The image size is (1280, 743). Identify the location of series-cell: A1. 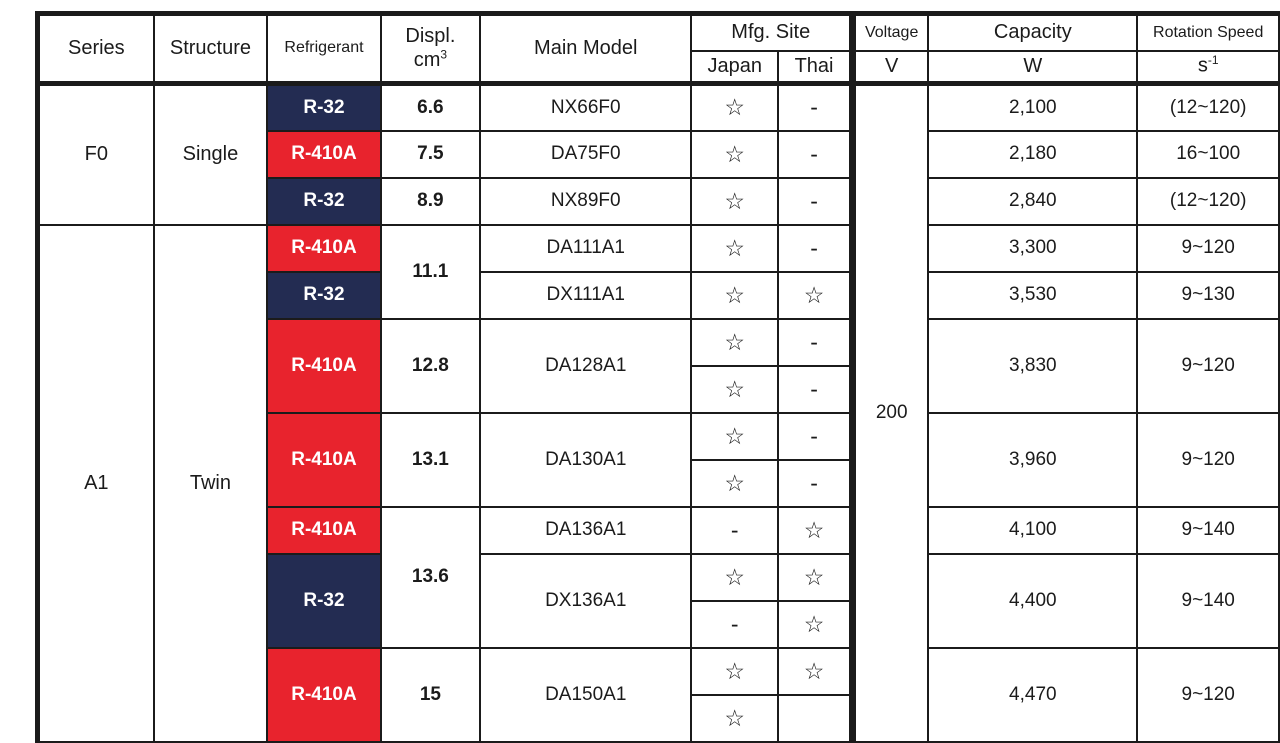
(95, 483).